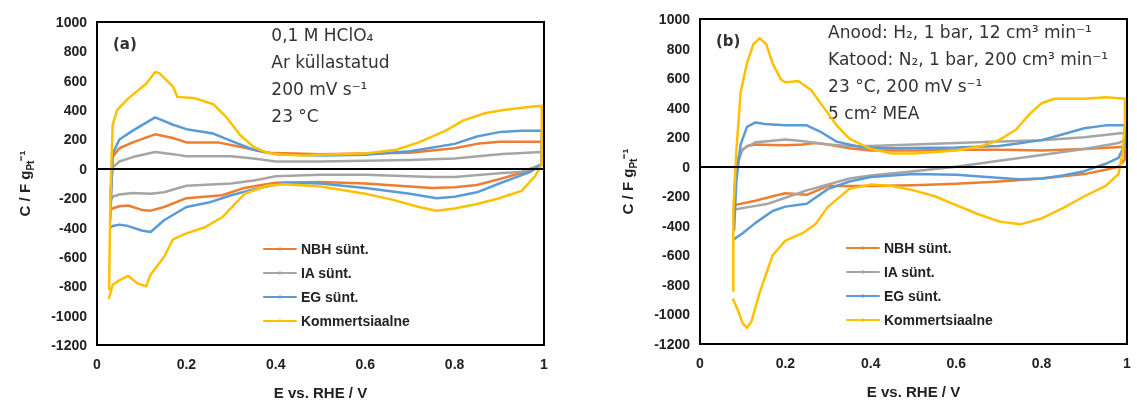  I want to click on annotation: Ar küllastatud, so click(330, 61).